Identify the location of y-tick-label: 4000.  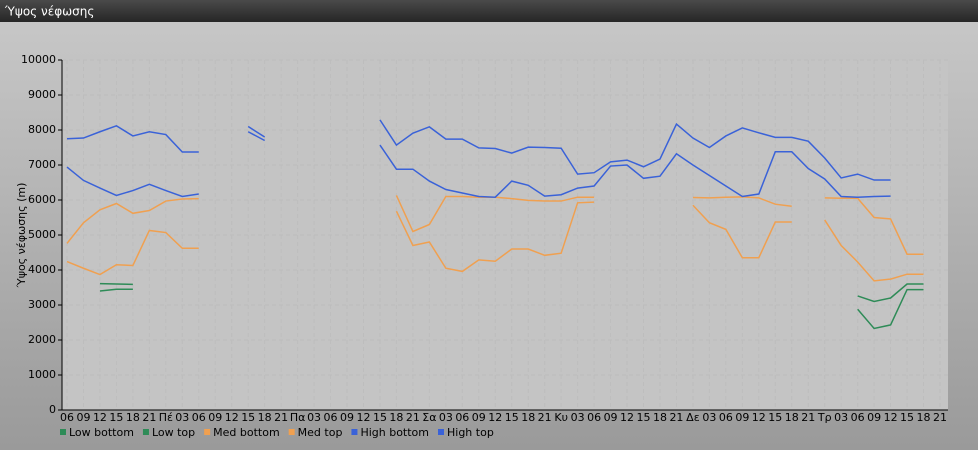
(42, 269).